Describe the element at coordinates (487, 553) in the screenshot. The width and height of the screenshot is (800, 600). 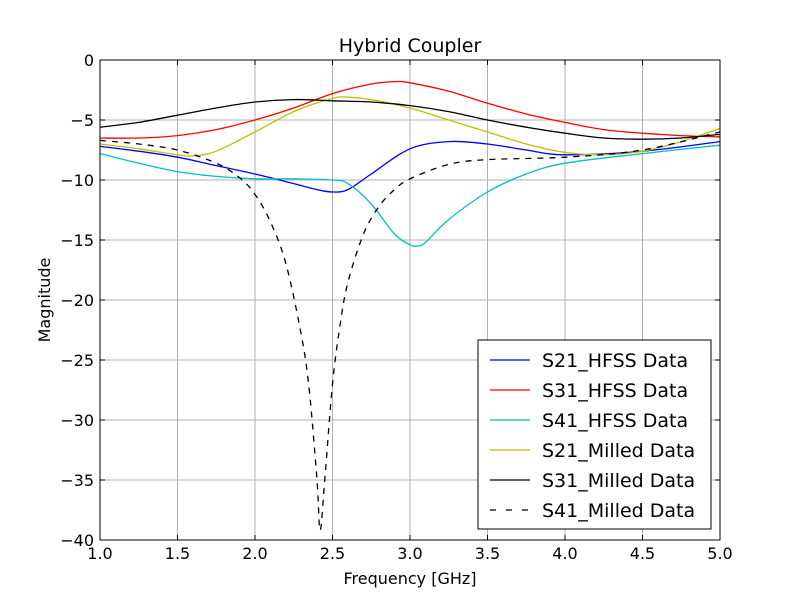
I see `x-tick-label: 3.5` at that location.